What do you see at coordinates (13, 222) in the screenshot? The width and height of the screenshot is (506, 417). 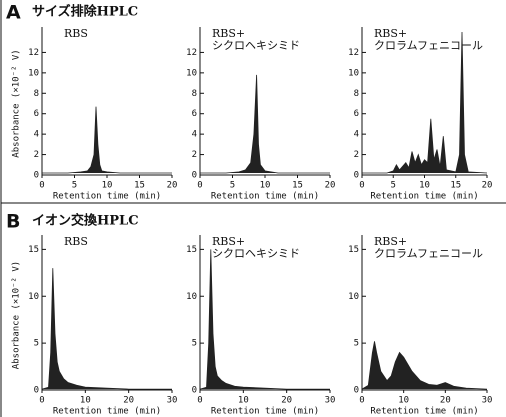 I see `panel-letter: B` at bounding box center [13, 222].